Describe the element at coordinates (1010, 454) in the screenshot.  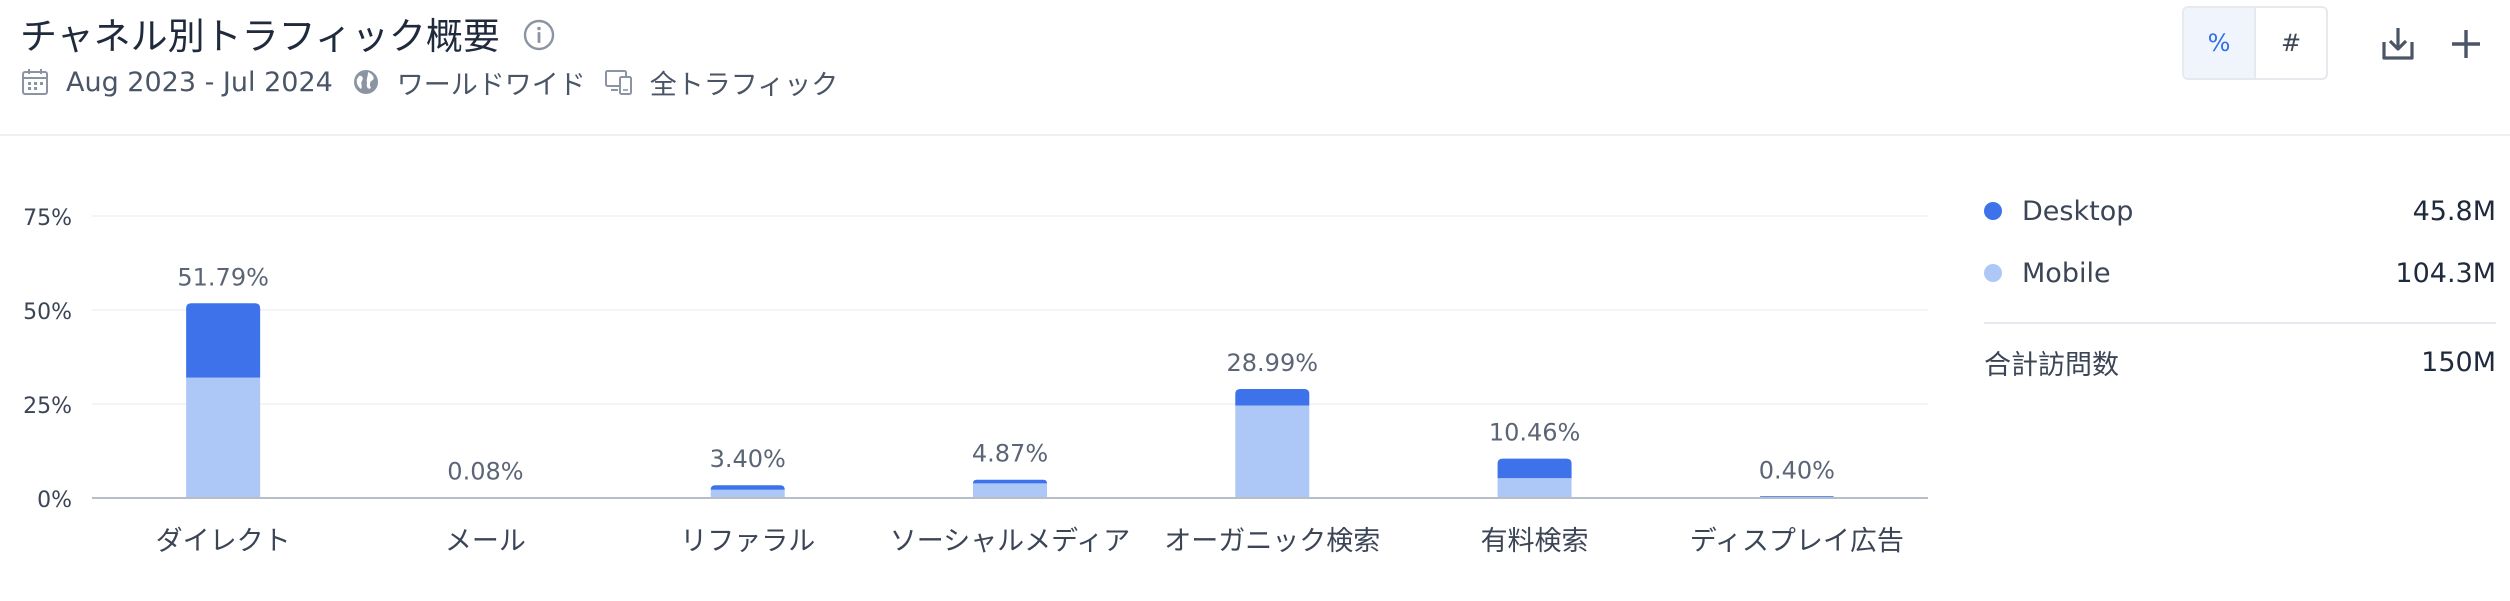
I see `bar-total-label: 4.87%` at that location.